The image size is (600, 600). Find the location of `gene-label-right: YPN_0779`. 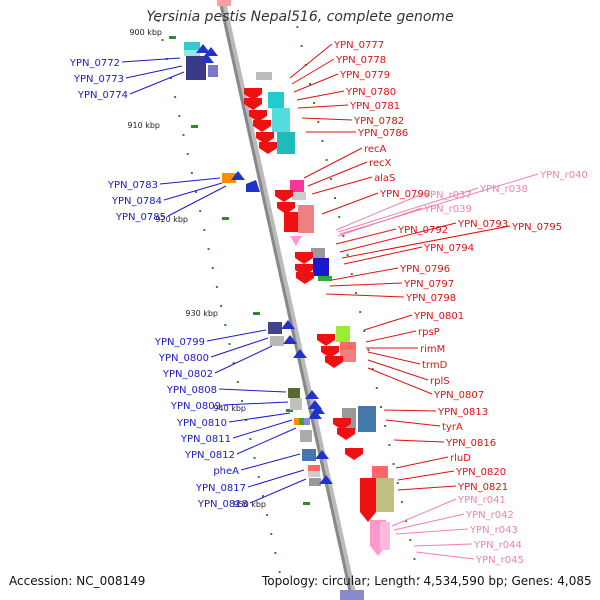

gene-label-right: YPN_0779 is located at coordinates (364, 75).